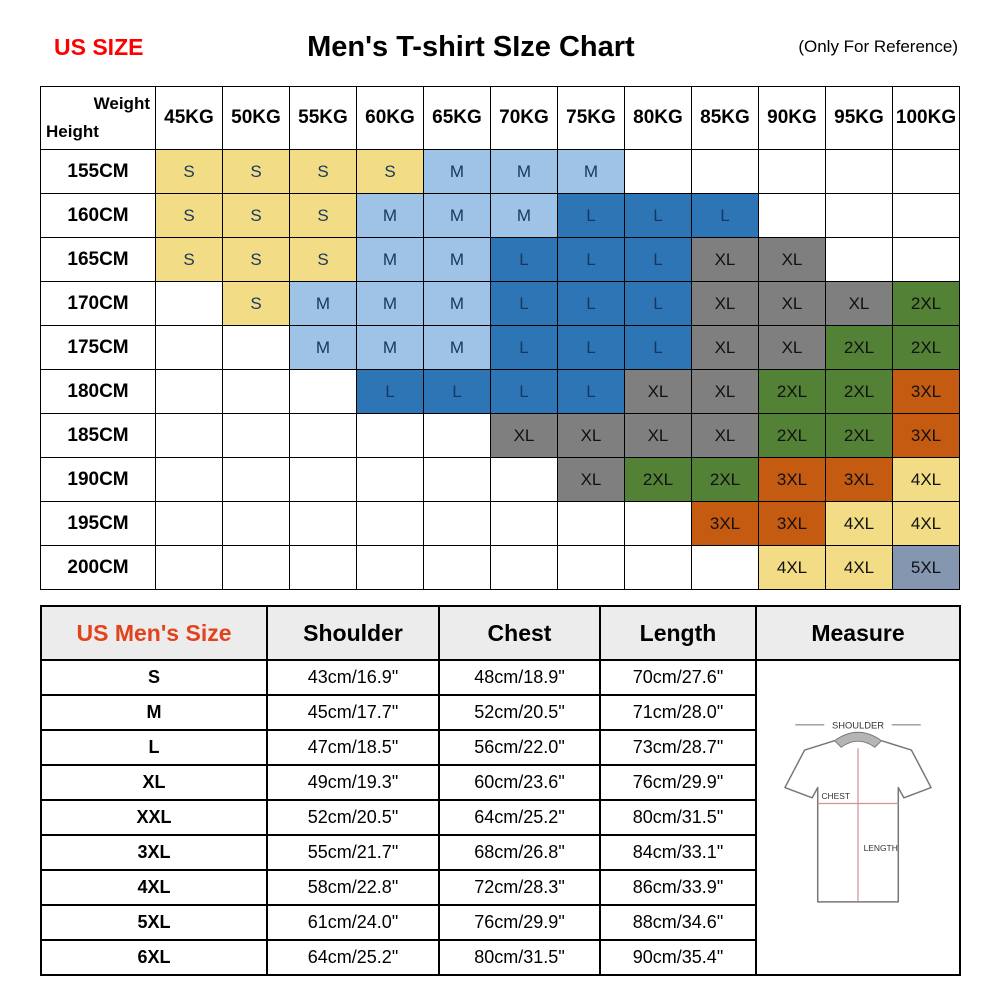  Describe the element at coordinates (519, 887) in the screenshot. I see `chest-value: 72cm/28.3"` at that location.